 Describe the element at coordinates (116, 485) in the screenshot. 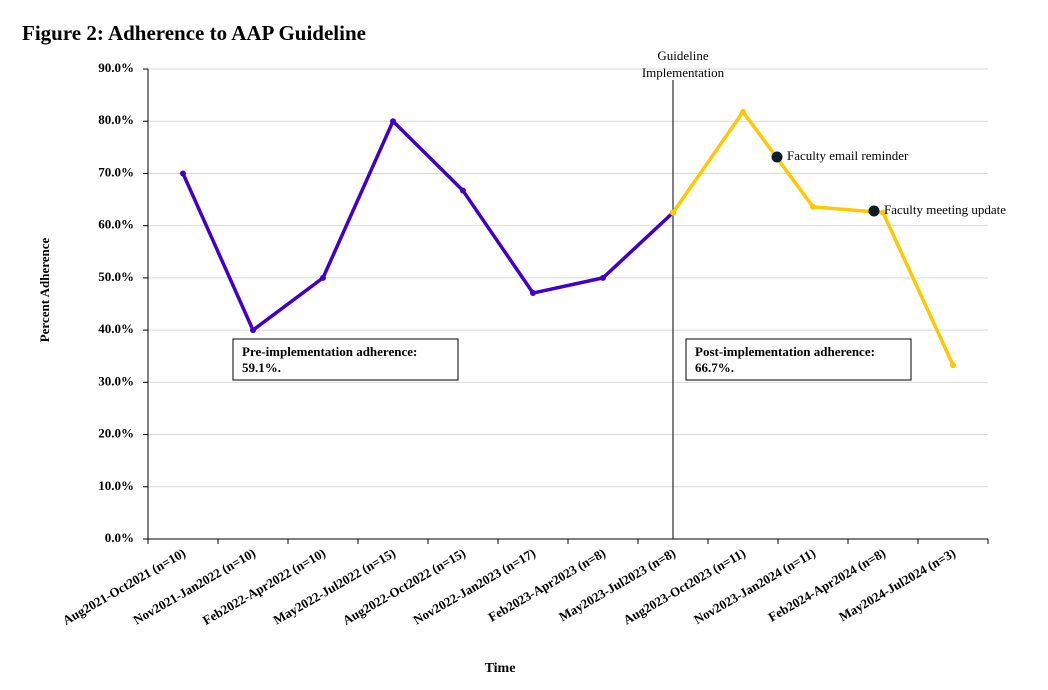

I see `y-tick-label: 10.0%` at that location.